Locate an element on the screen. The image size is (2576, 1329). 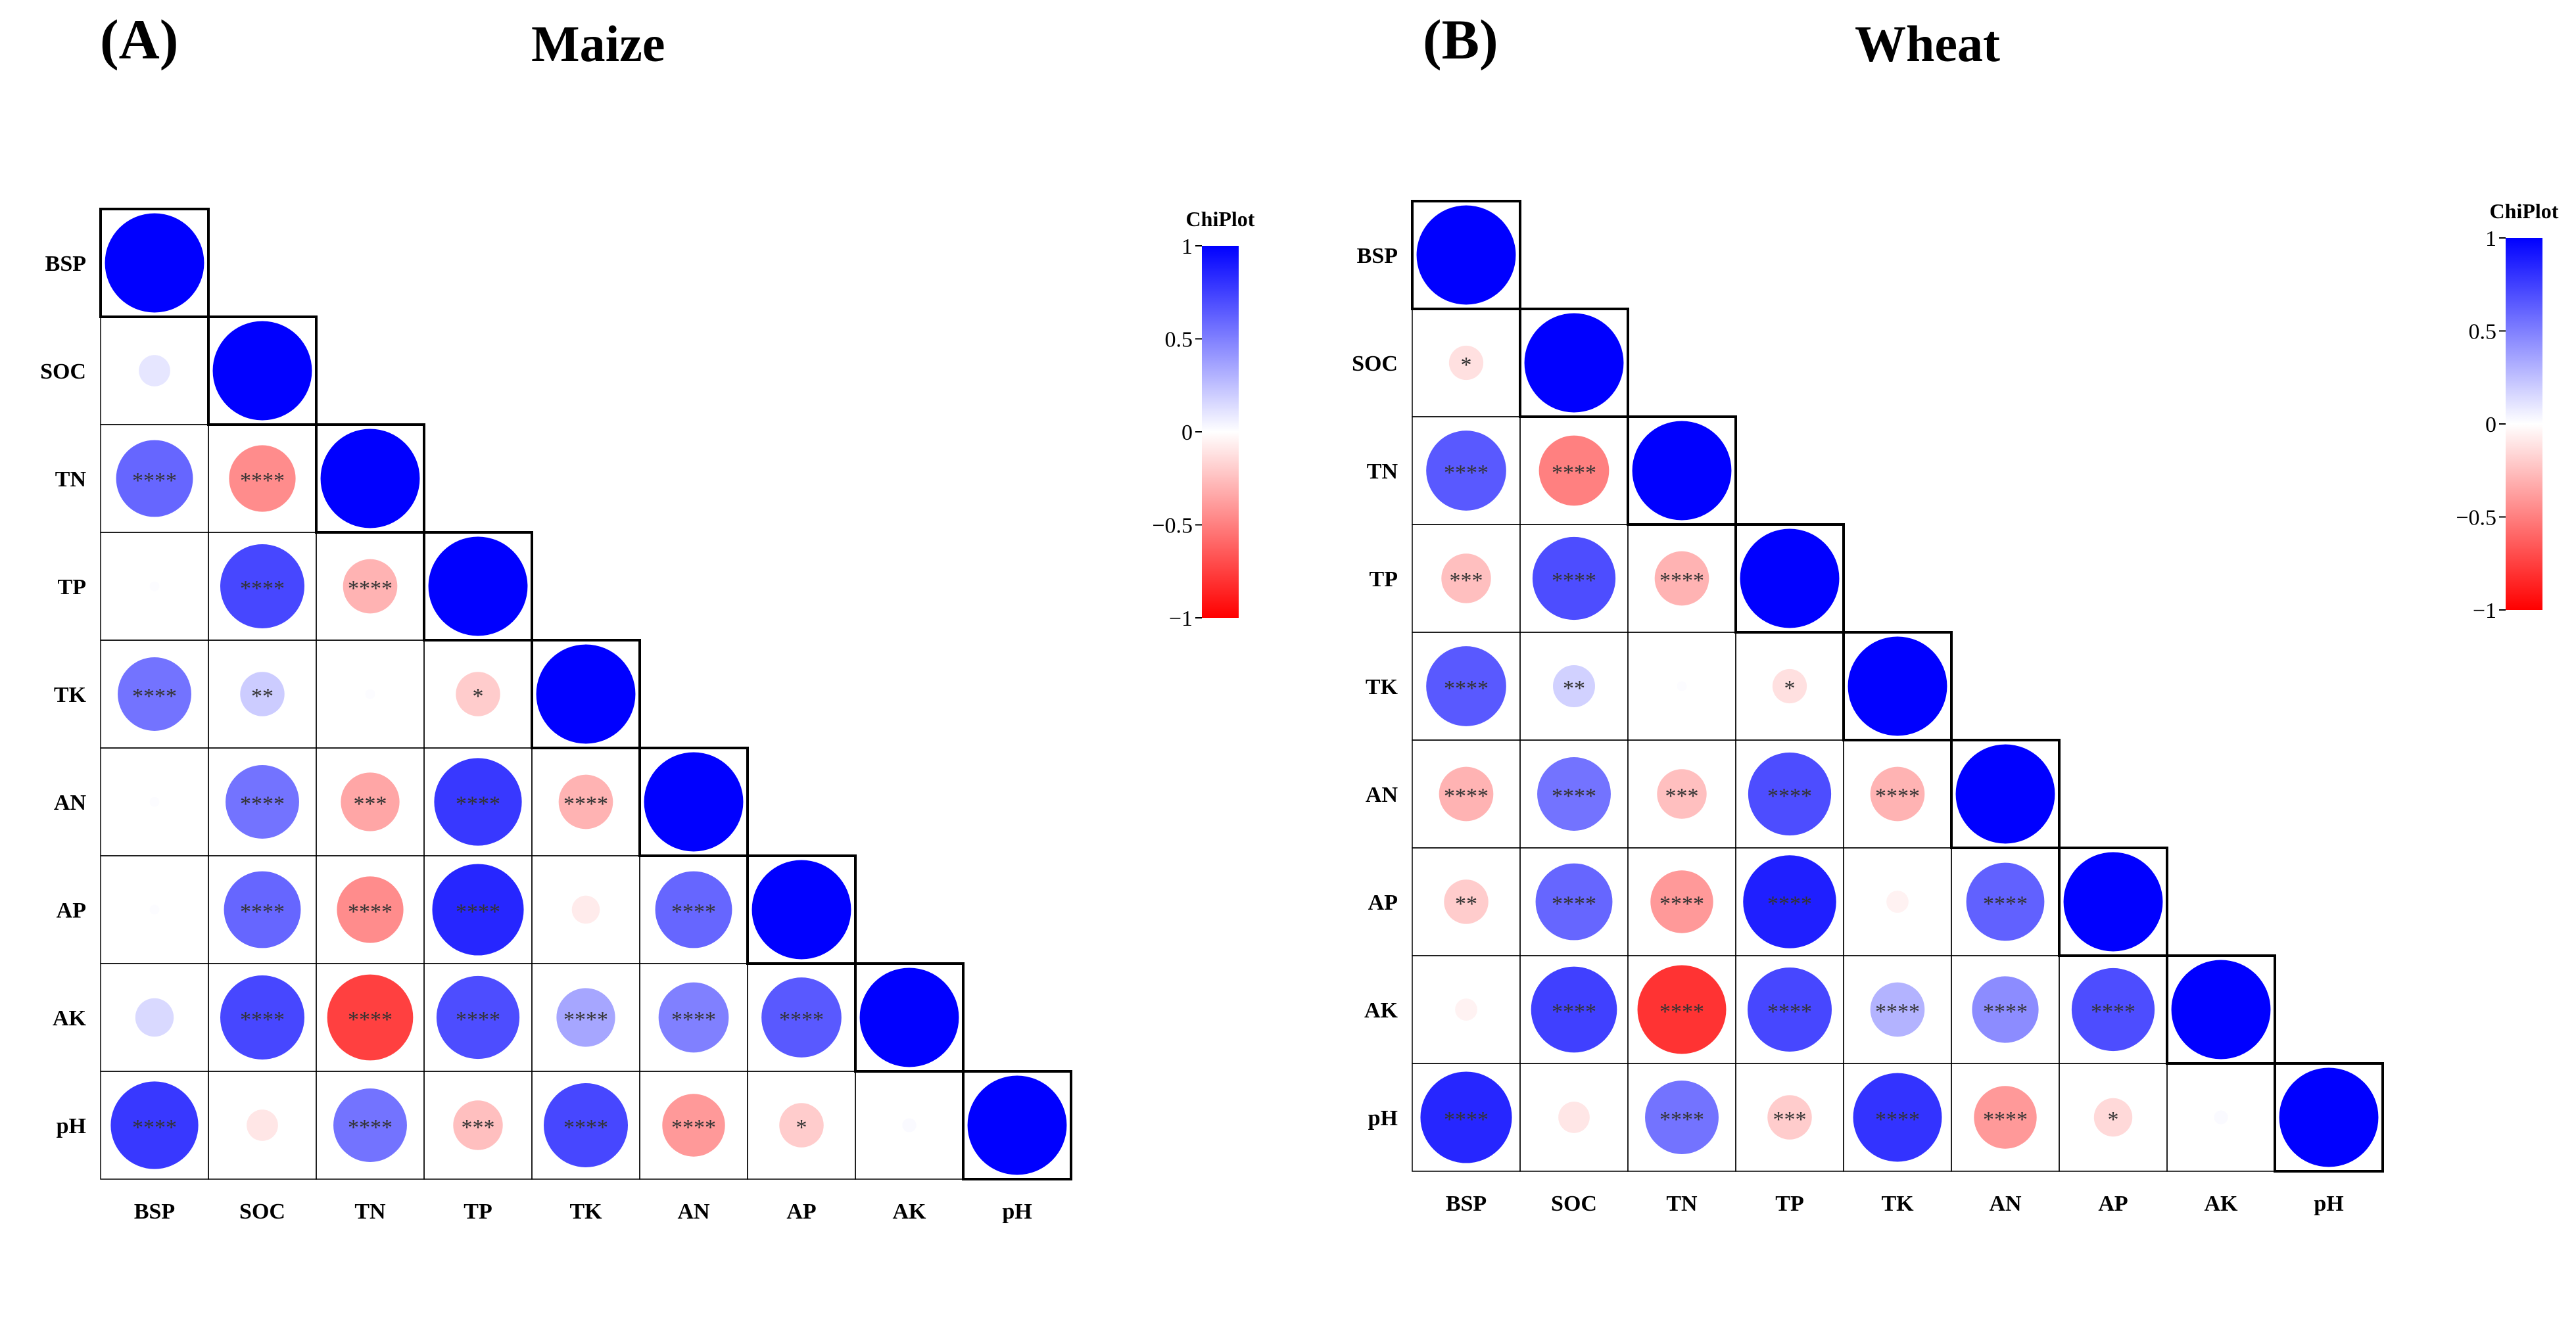
corr-circle-pH-BSP is located at coordinates (154, 1125).